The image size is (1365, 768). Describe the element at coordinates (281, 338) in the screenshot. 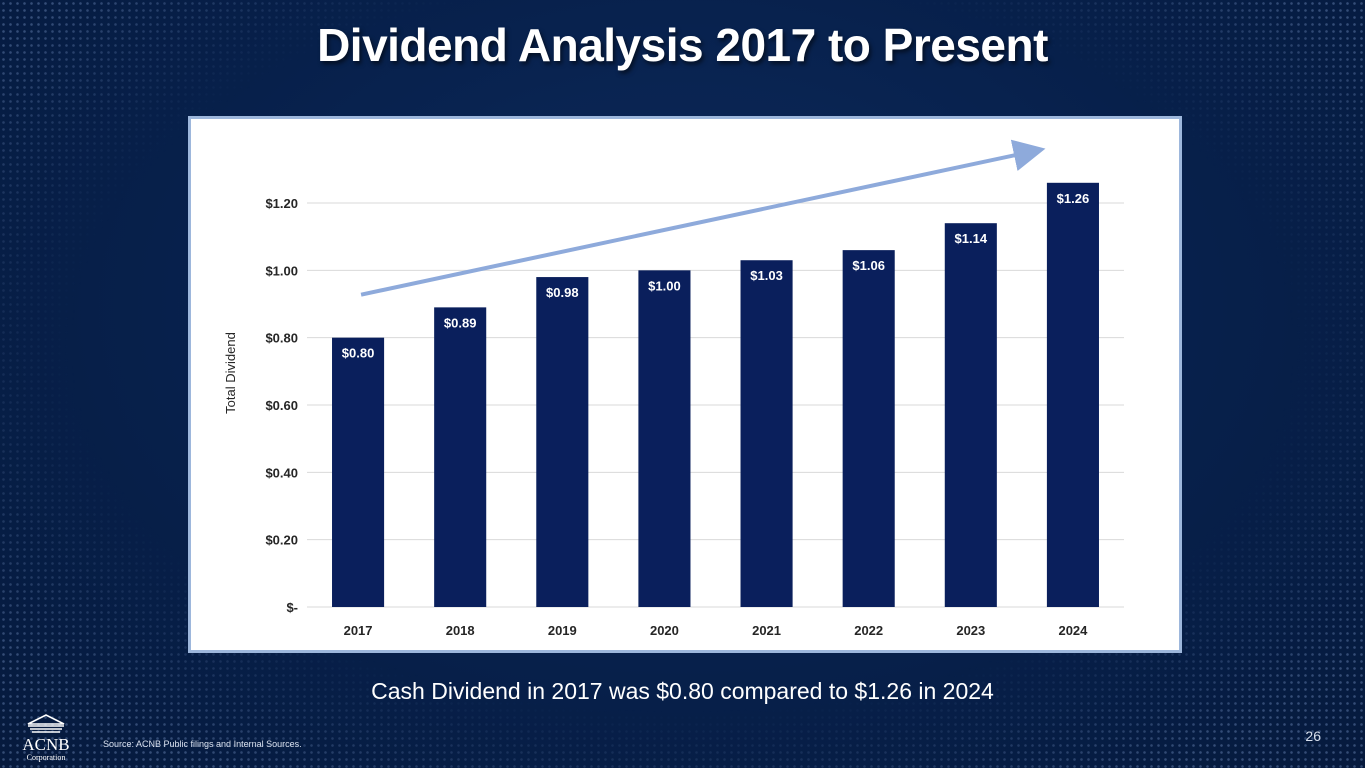

I see `y-tick-label: $0.80` at that location.